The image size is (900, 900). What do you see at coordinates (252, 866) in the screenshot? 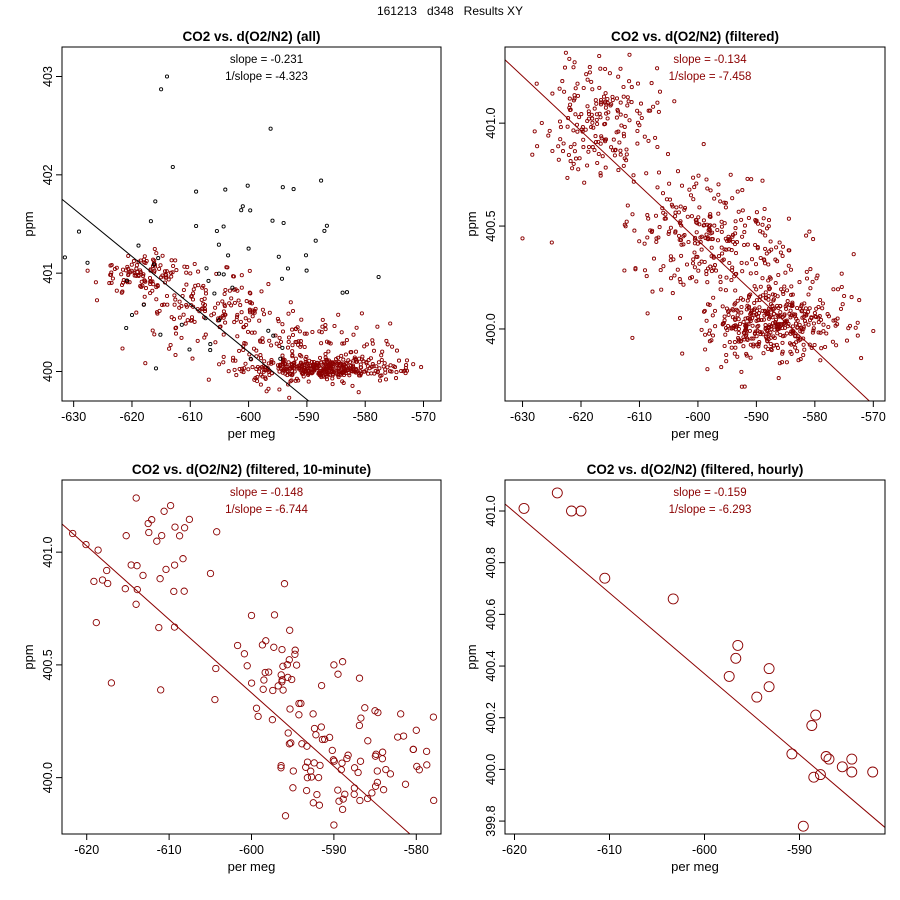
I see `x-axis-label: per meg` at bounding box center [252, 866].